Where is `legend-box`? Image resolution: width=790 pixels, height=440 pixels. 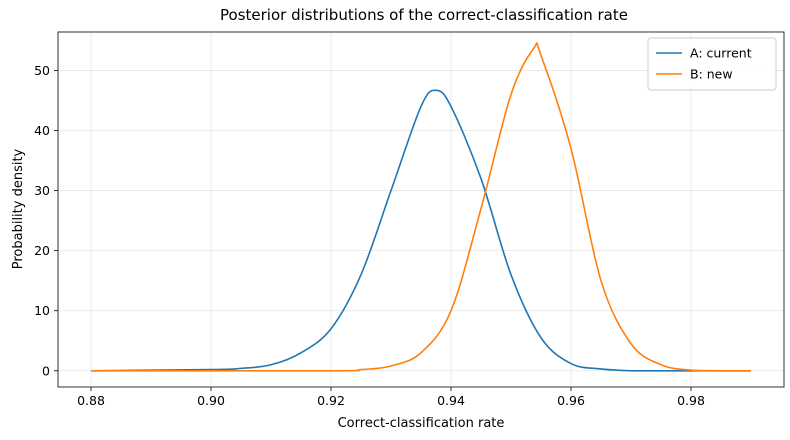
legend-box is located at coordinates (712, 64).